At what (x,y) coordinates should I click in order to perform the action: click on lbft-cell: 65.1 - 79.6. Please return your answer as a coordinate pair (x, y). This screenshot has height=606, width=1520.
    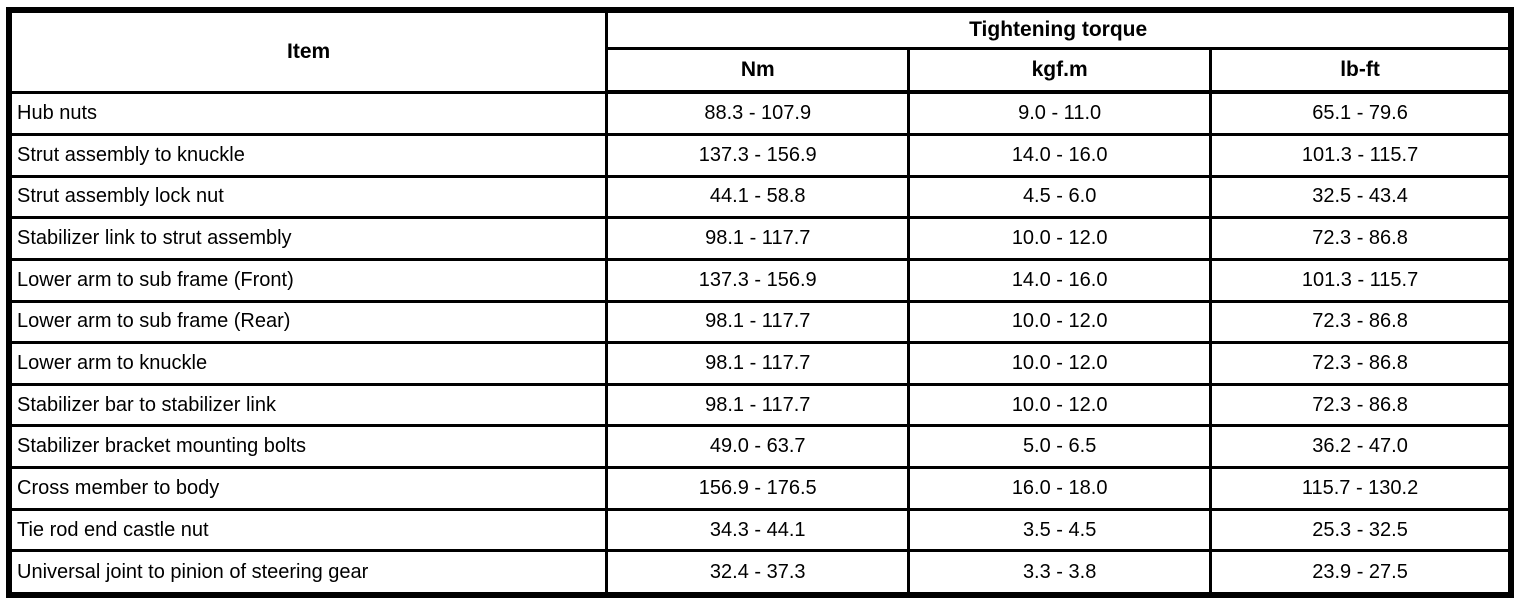
    Looking at the image, I should click on (1361, 113).